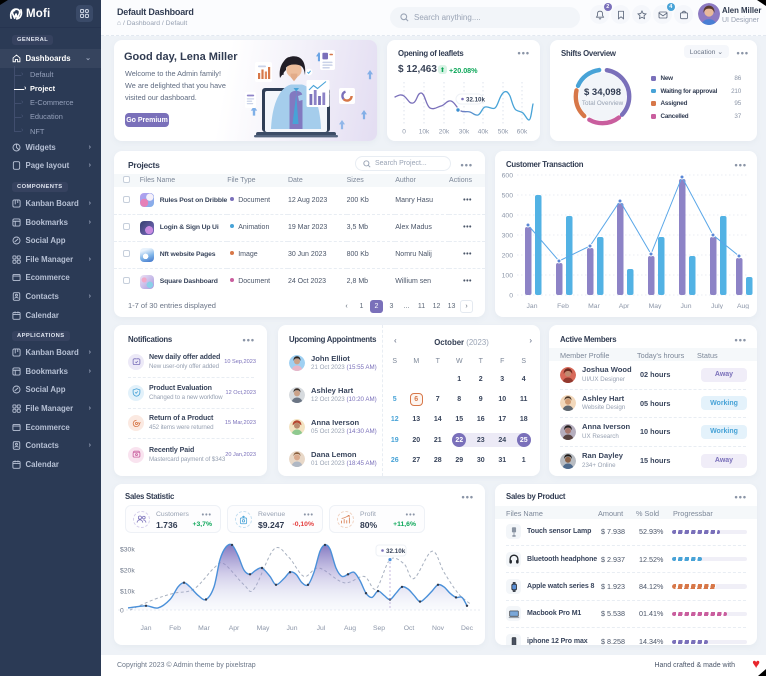 The image size is (766, 676). What do you see at coordinates (321, 628) in the screenshot?
I see `svg-text: Jul` at bounding box center [321, 628].